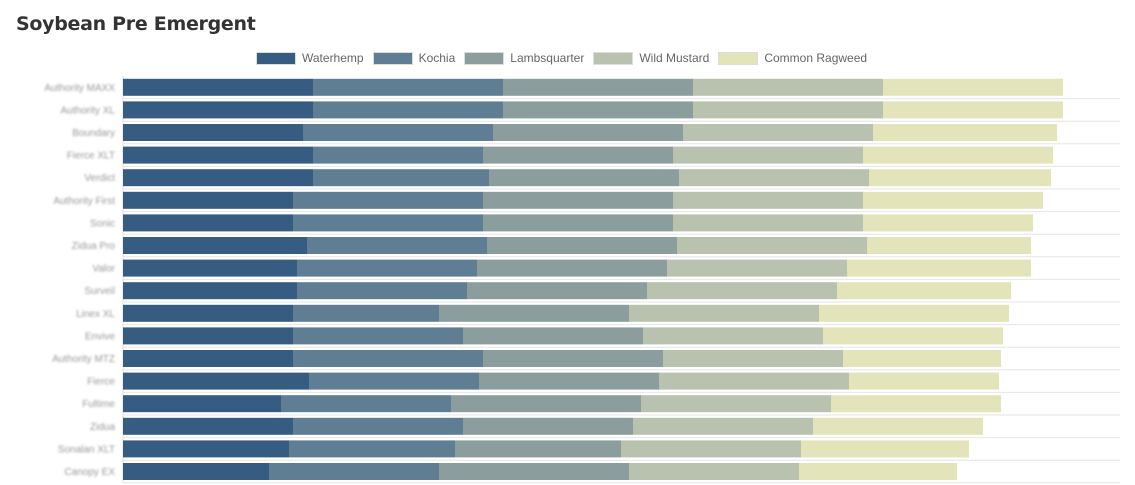 The width and height of the screenshot is (1135, 485). Describe the element at coordinates (99, 178) in the screenshot. I see `category-label: Verdict` at that location.